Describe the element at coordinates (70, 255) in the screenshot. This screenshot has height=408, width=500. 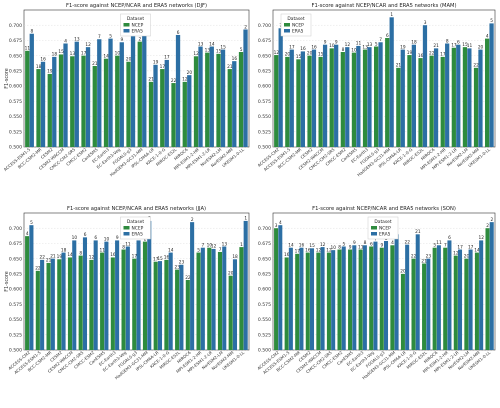
I see `bar-rank-label: 14` at that location.